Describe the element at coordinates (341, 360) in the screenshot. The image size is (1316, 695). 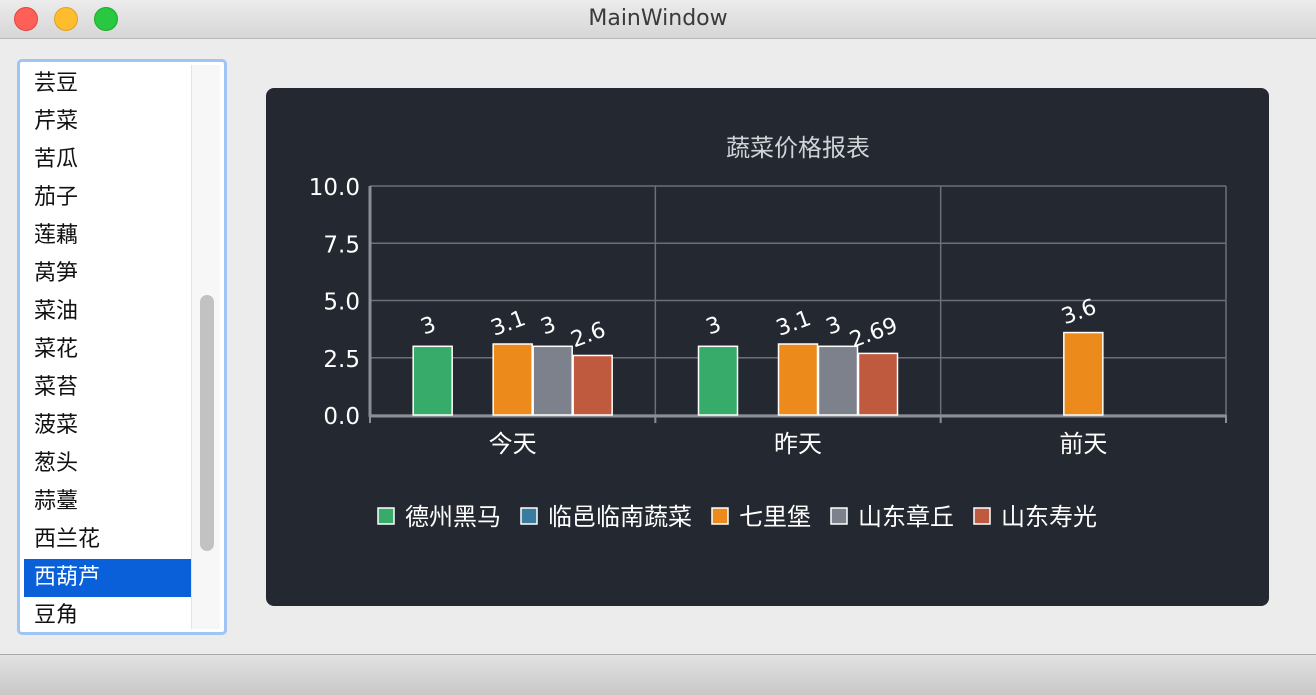
I see `y-tick-label: 2.5` at that location.